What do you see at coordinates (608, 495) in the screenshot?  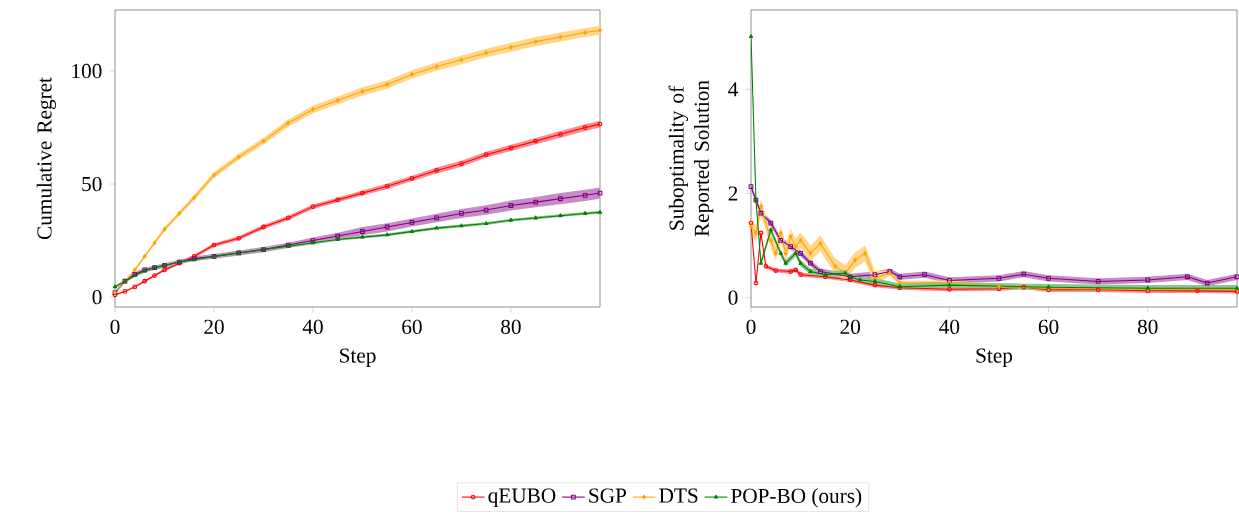 I see `legend-label: SGP` at bounding box center [608, 495].